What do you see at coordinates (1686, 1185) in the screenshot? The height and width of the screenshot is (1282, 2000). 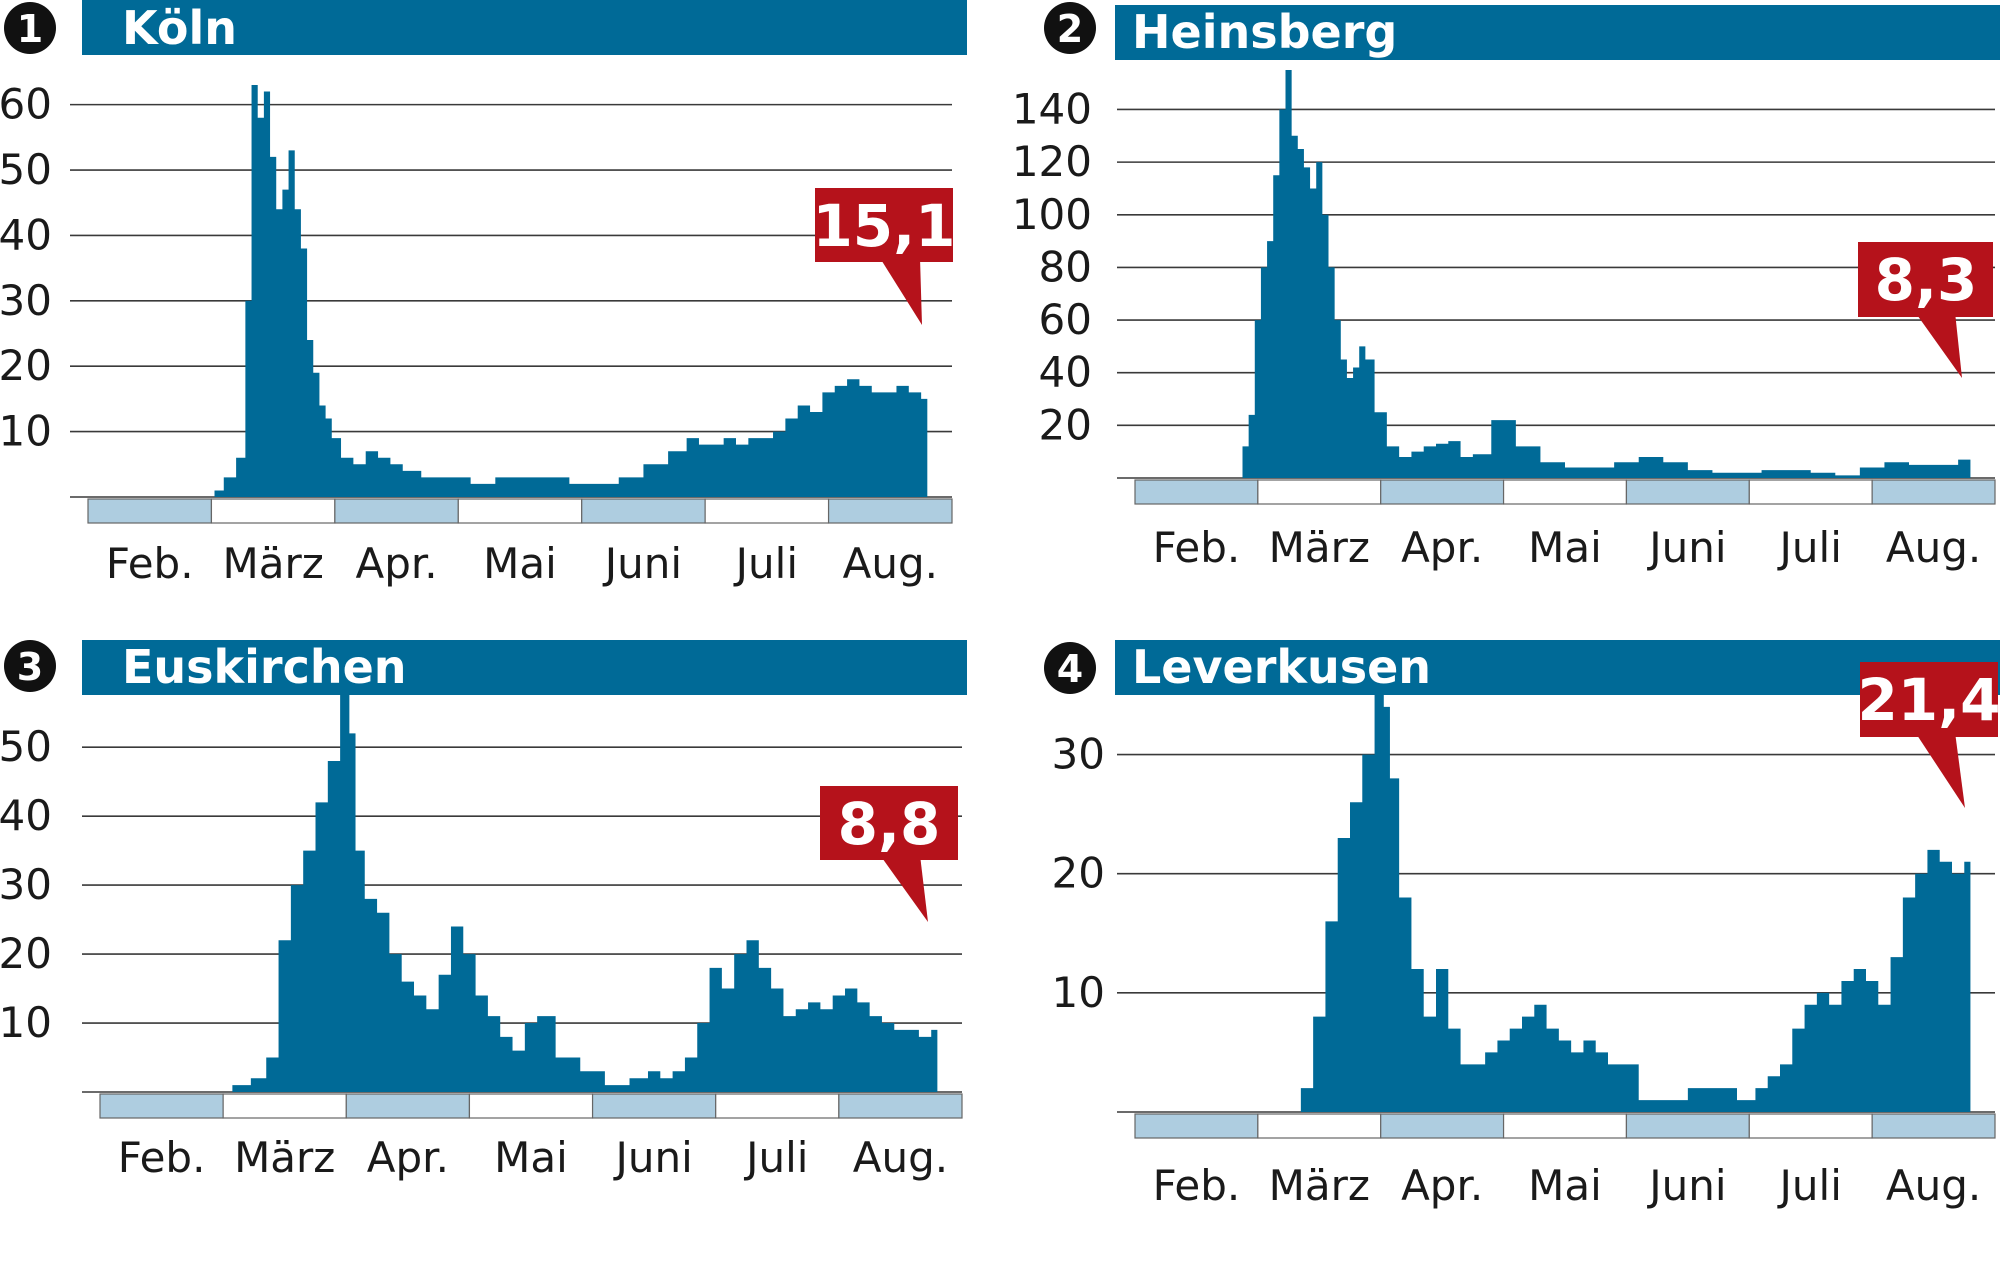 I see `x-month-label: Juni` at bounding box center [1686, 1185].